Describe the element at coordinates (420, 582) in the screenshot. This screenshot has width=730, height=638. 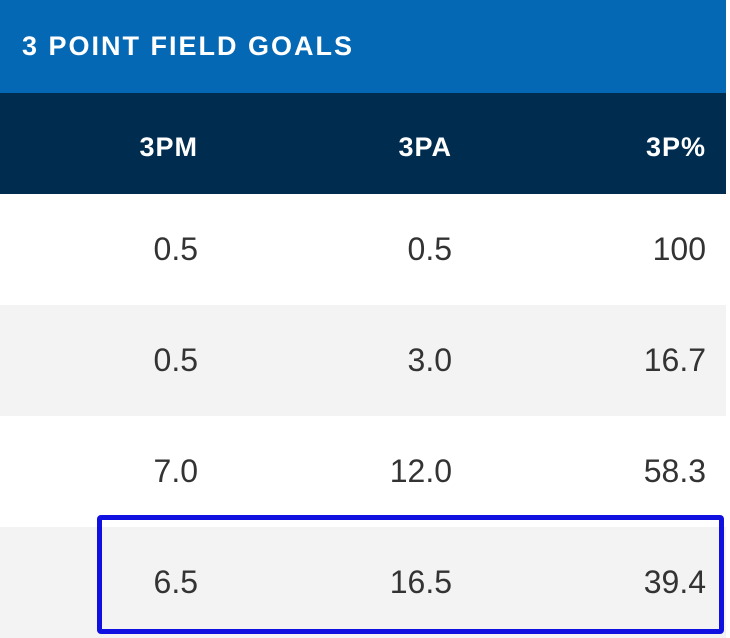
I see `cell-3pa: 16.5` at that location.